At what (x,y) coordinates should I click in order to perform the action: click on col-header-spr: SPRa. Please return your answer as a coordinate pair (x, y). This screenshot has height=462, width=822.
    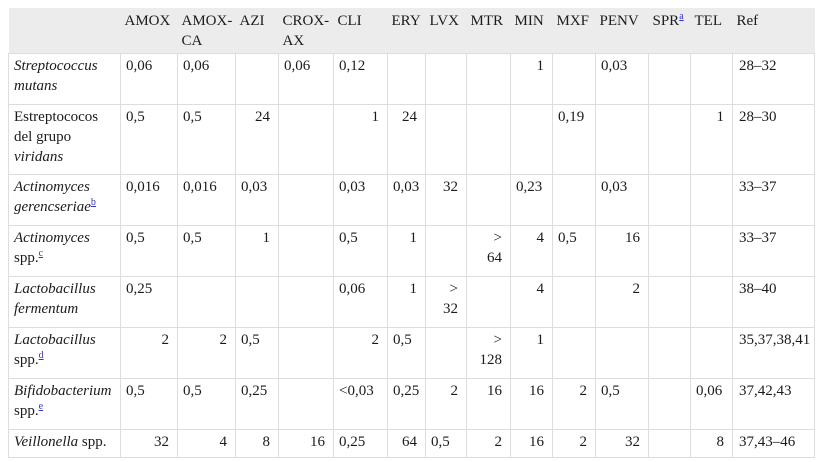
    Looking at the image, I should click on (669, 31).